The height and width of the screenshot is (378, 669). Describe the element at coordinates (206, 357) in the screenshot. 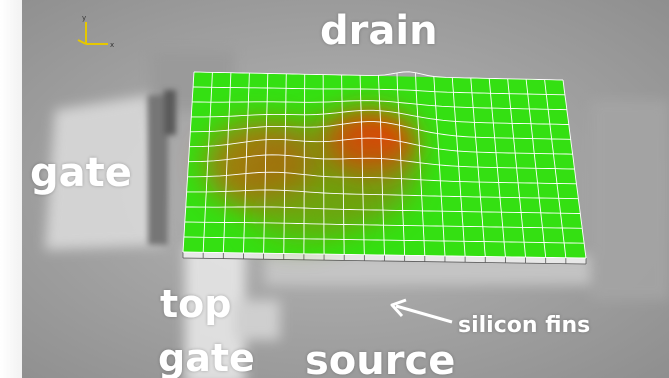

I see `label-top-gate-bottom: gate` at that location.